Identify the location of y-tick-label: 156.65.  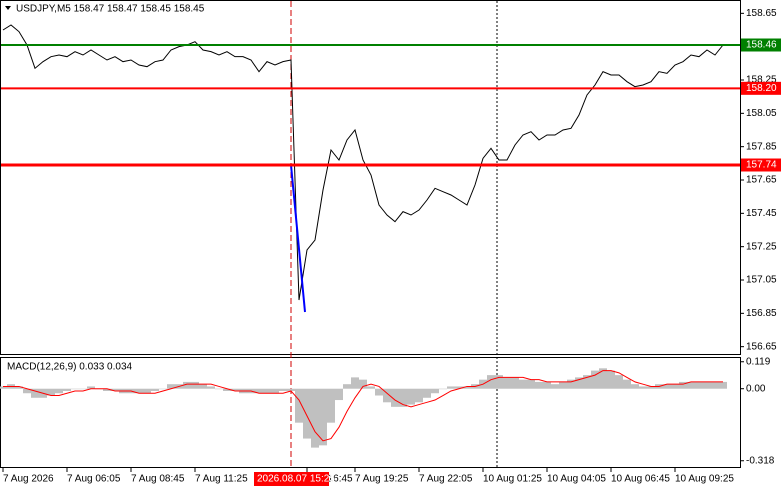
(761, 346).